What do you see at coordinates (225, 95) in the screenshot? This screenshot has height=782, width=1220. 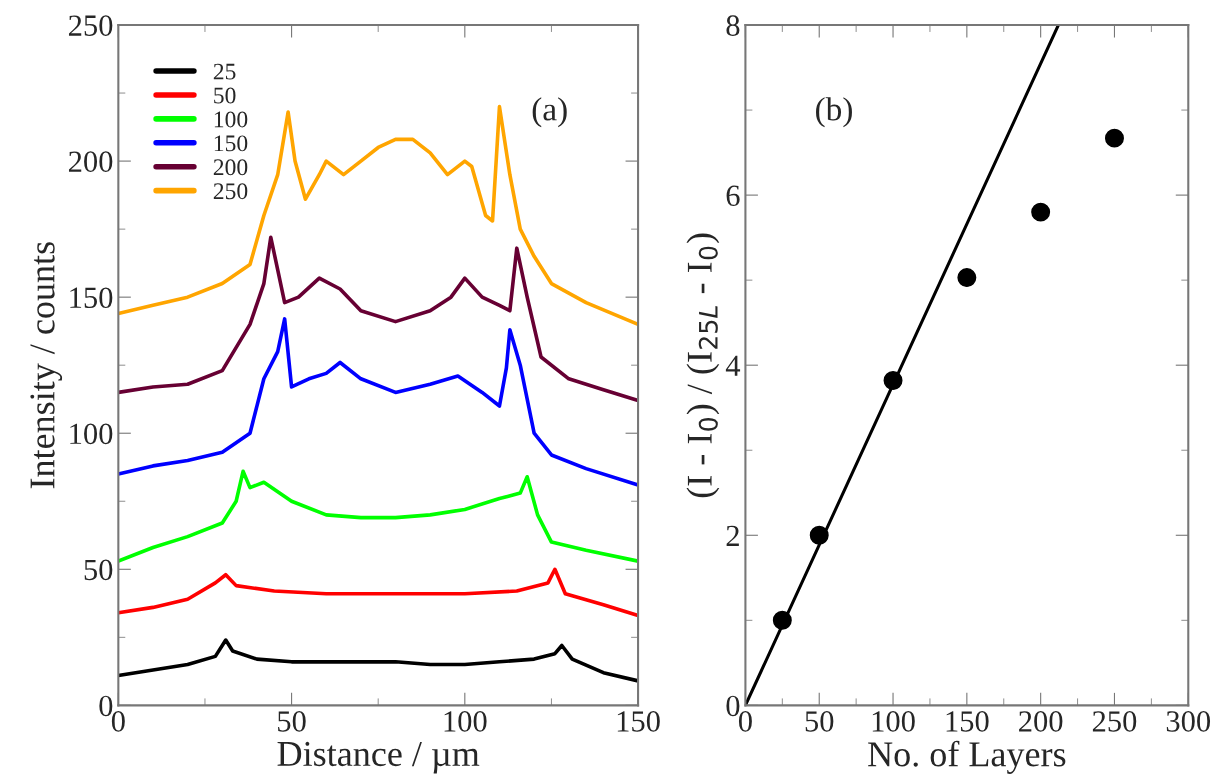 I see `legend-label: 50` at bounding box center [225, 95].